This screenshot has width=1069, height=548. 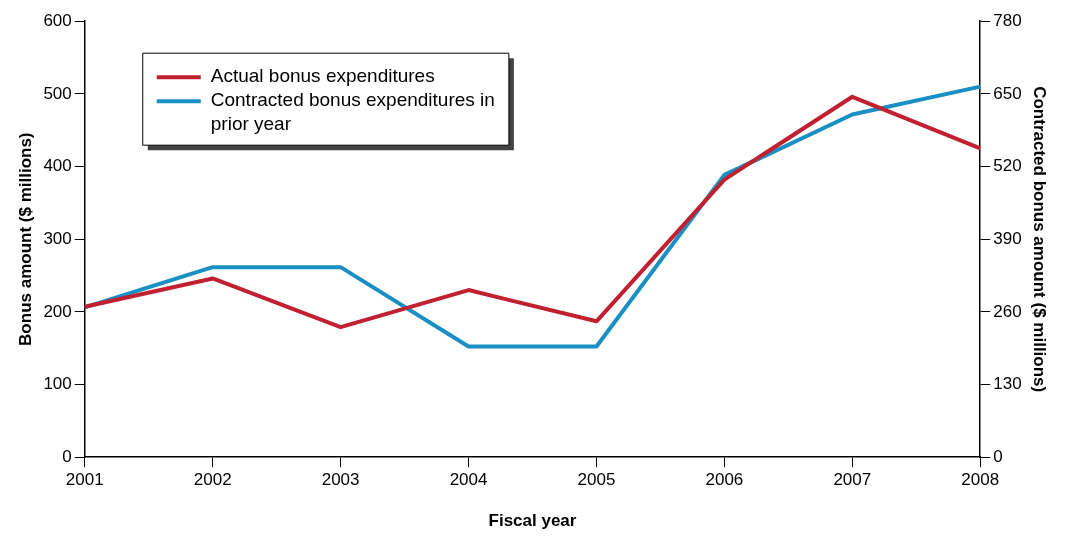 What do you see at coordinates (1007, 238) in the screenshot?
I see `y2-tick-label: 390` at bounding box center [1007, 238].